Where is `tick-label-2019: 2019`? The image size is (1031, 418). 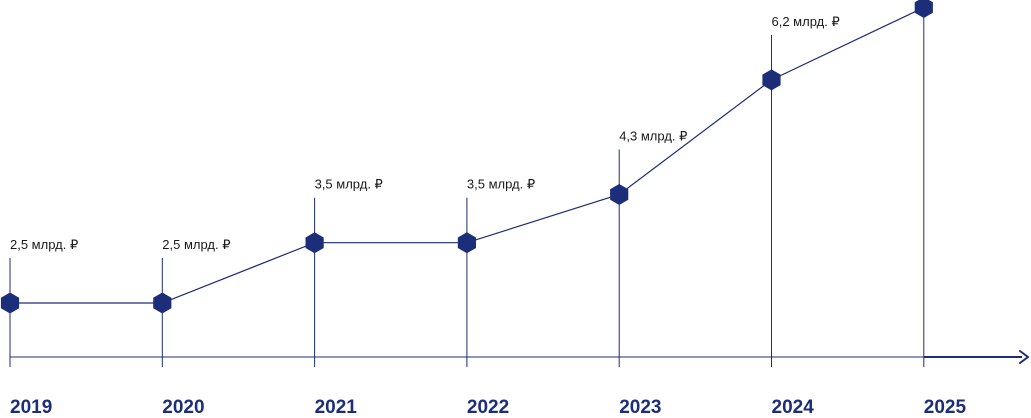 tick-label-2019: 2019 is located at coordinates (31, 407).